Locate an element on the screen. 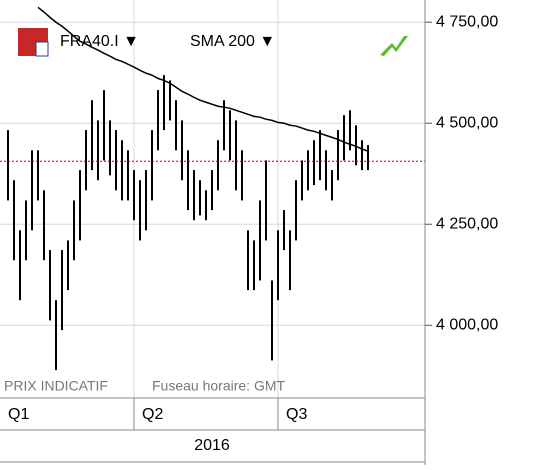 This screenshot has width=533, height=470. cfd-icon is located at coordinates (42, 49).